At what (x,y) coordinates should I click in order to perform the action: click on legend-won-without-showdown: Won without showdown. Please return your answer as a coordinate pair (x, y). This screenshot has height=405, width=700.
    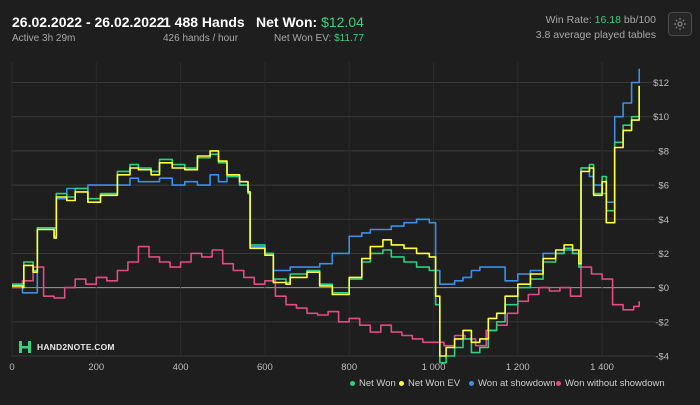
    Looking at the image, I should click on (610, 383).